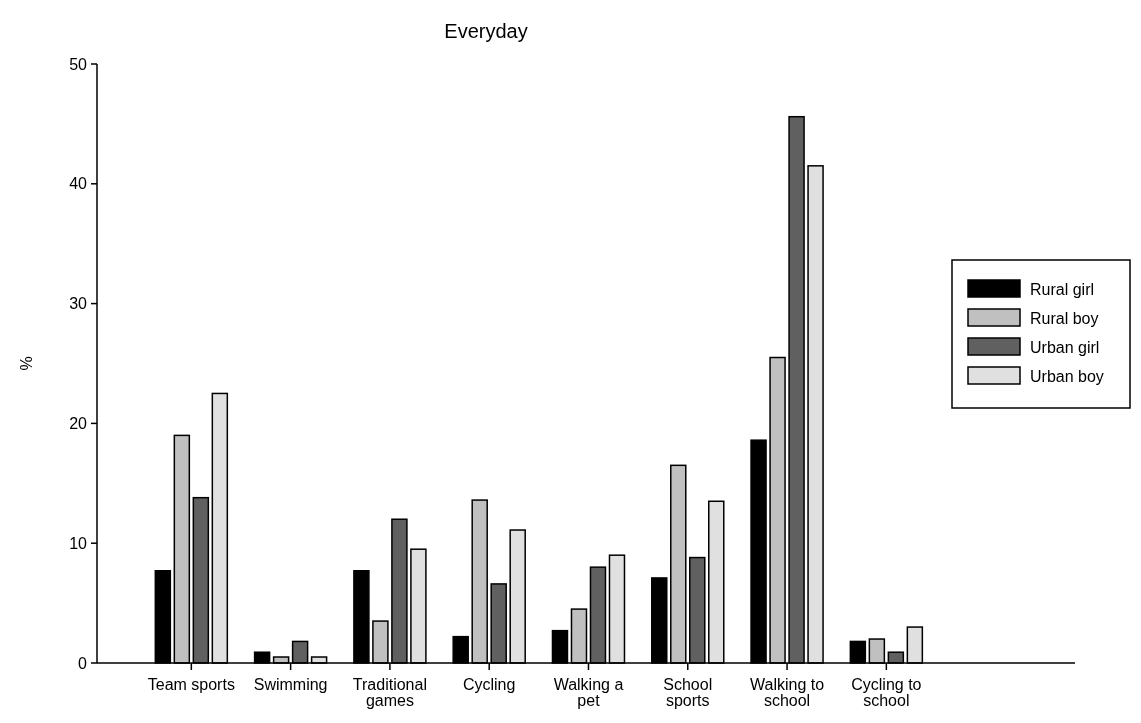  Describe the element at coordinates (78, 543) in the screenshot. I see `y-tick-label: 10` at that location.